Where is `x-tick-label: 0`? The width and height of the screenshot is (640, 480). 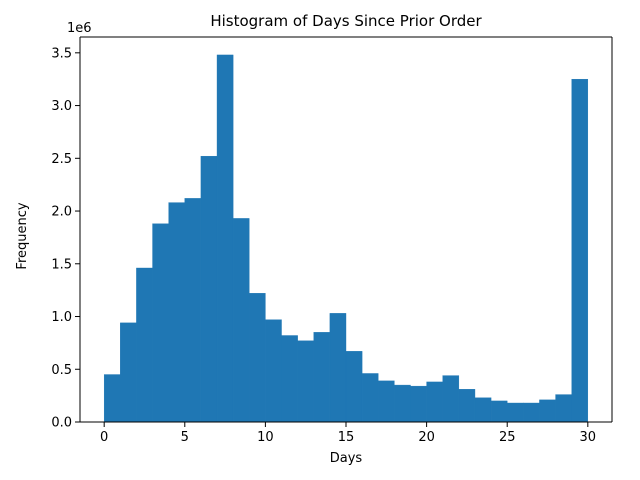
x-tick-label: 0 is located at coordinates (104, 437).